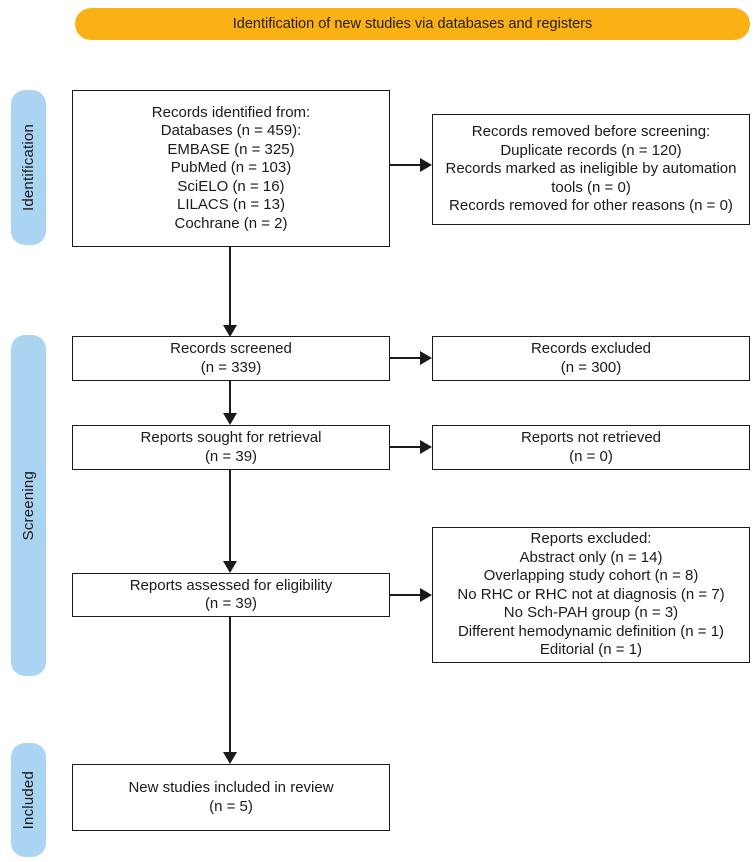  I want to click on box-text-line: PubMed (n = 103), so click(231, 168).